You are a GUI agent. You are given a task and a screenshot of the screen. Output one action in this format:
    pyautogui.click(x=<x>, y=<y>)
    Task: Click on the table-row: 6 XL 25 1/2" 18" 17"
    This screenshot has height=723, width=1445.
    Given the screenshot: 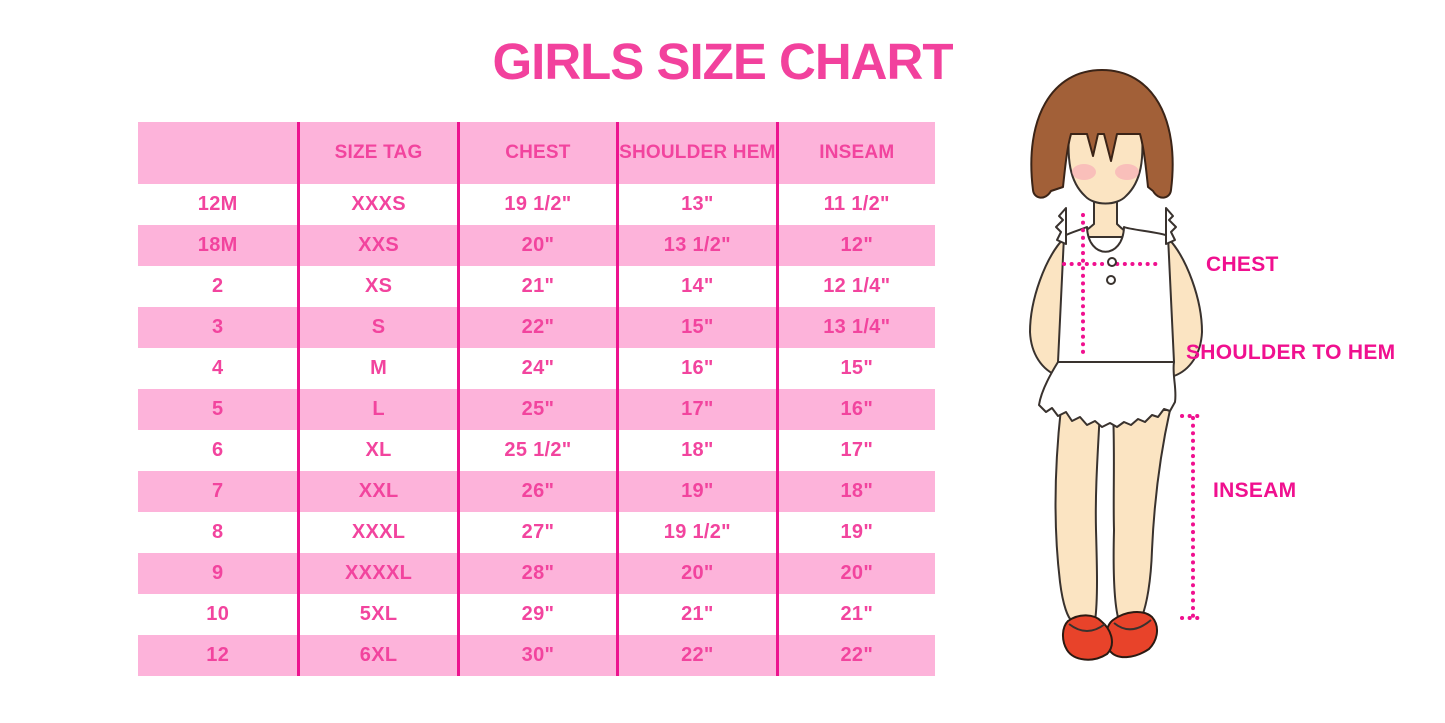 What is the action you would take?
    pyautogui.click(x=536, y=450)
    